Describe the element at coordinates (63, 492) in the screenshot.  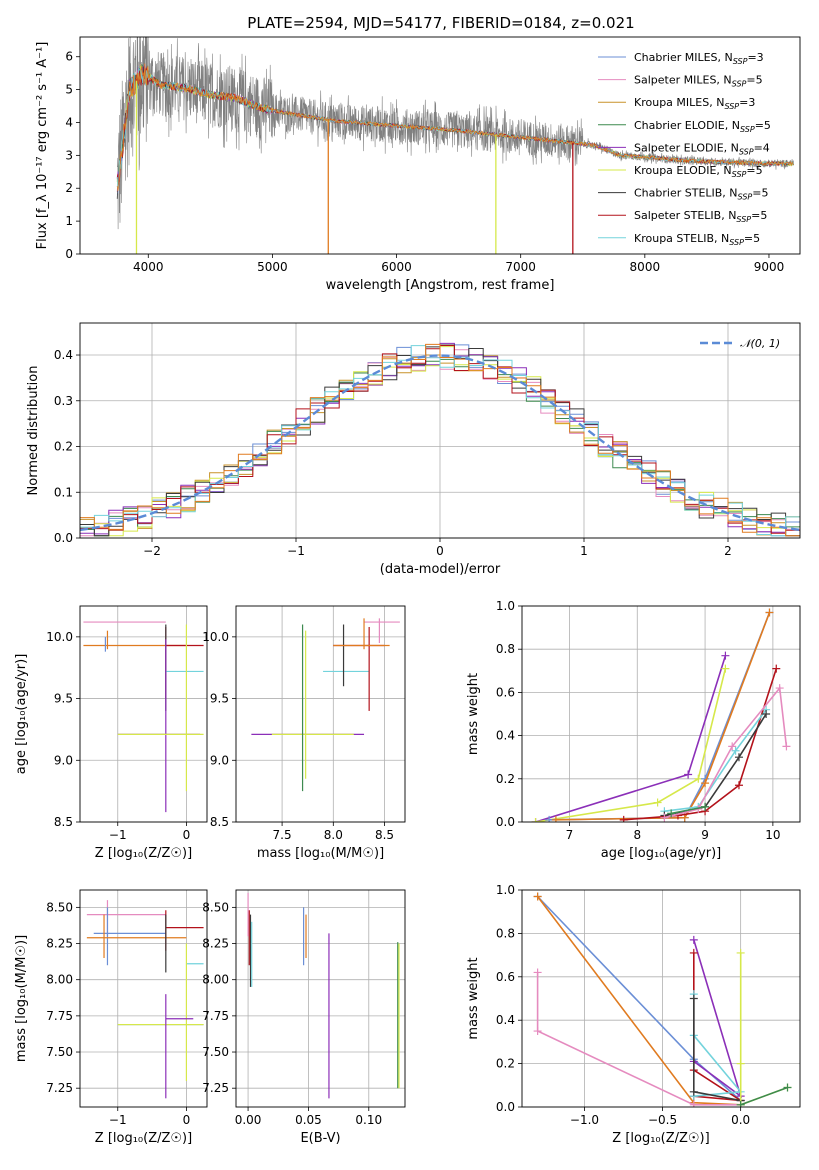
I see `y-tick-label: 0.1` at that location.